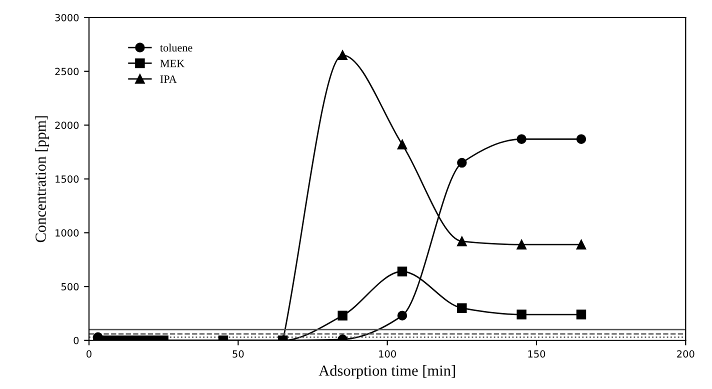  What do you see at coordinates (42, 179) in the screenshot?
I see `y-axis-title: Concentration [ppm]` at bounding box center [42, 179].